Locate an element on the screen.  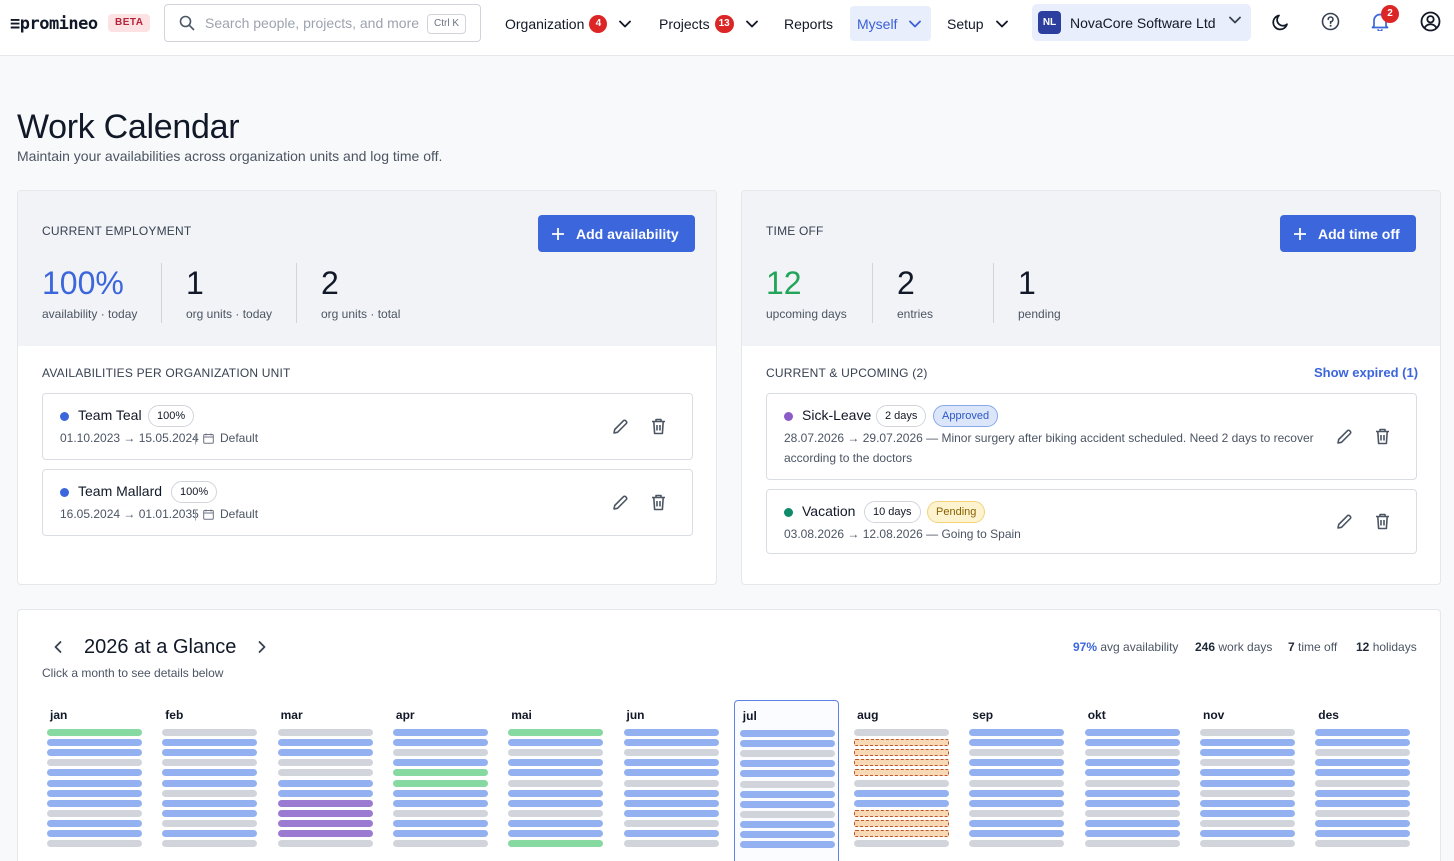
availabilities-list-label: AVAILABILITIES PER ORGANIZATION UNIT is located at coordinates (166, 373).